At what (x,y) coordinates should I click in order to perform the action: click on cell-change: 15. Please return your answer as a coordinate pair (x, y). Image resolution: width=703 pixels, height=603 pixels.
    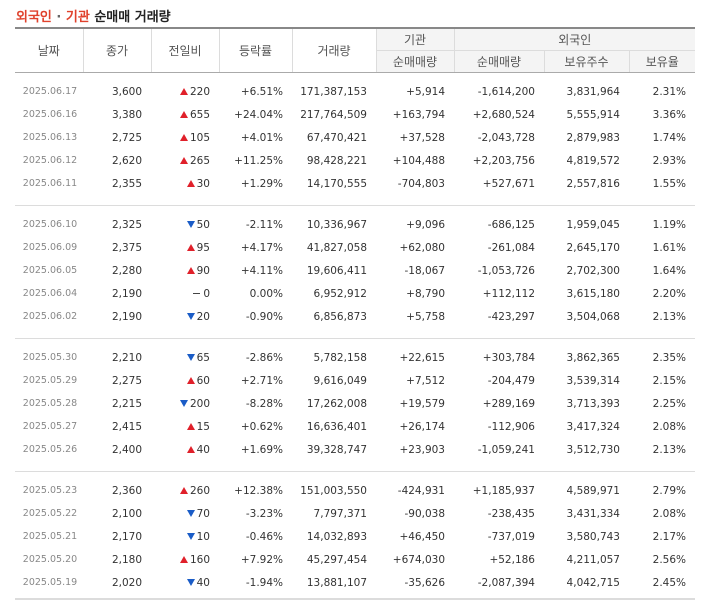
    Looking at the image, I should click on (185, 426).